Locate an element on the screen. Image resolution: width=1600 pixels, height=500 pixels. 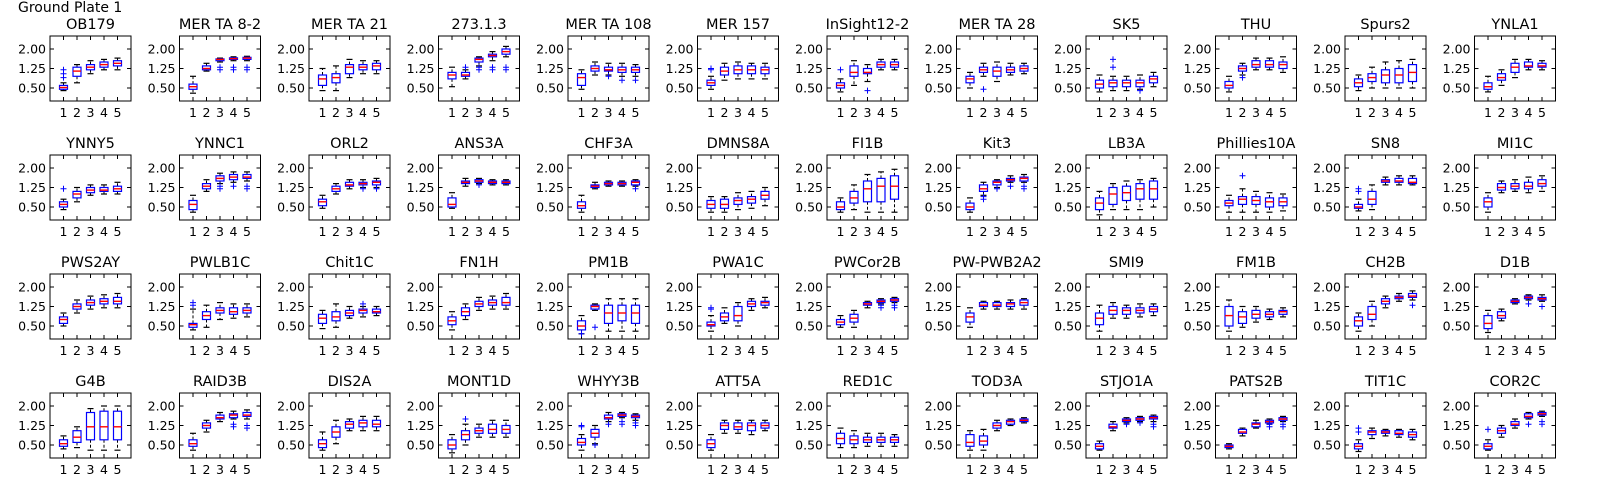
panel-title: PWA1C is located at coordinates (738, 263).